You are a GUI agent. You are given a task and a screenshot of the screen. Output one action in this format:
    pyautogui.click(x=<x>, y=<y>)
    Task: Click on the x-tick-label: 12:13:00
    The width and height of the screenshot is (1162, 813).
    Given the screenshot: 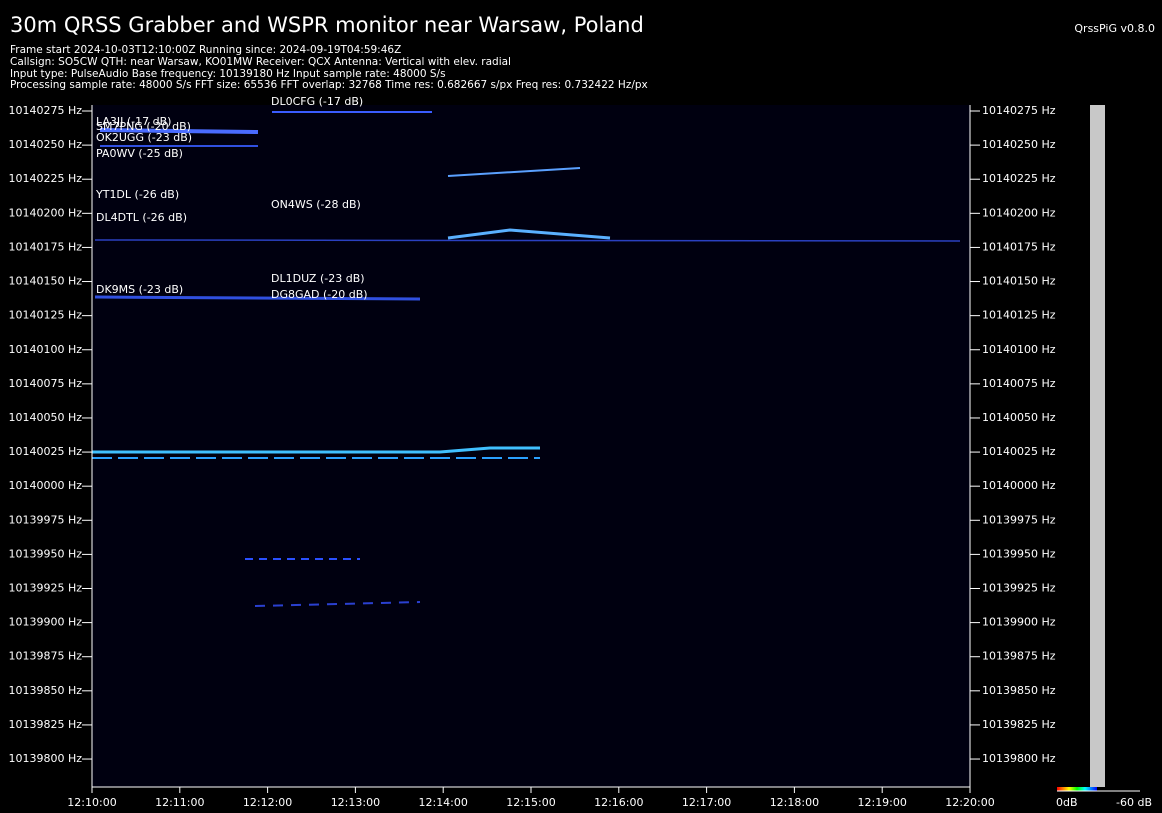 What is the action you would take?
    pyautogui.click(x=355, y=802)
    